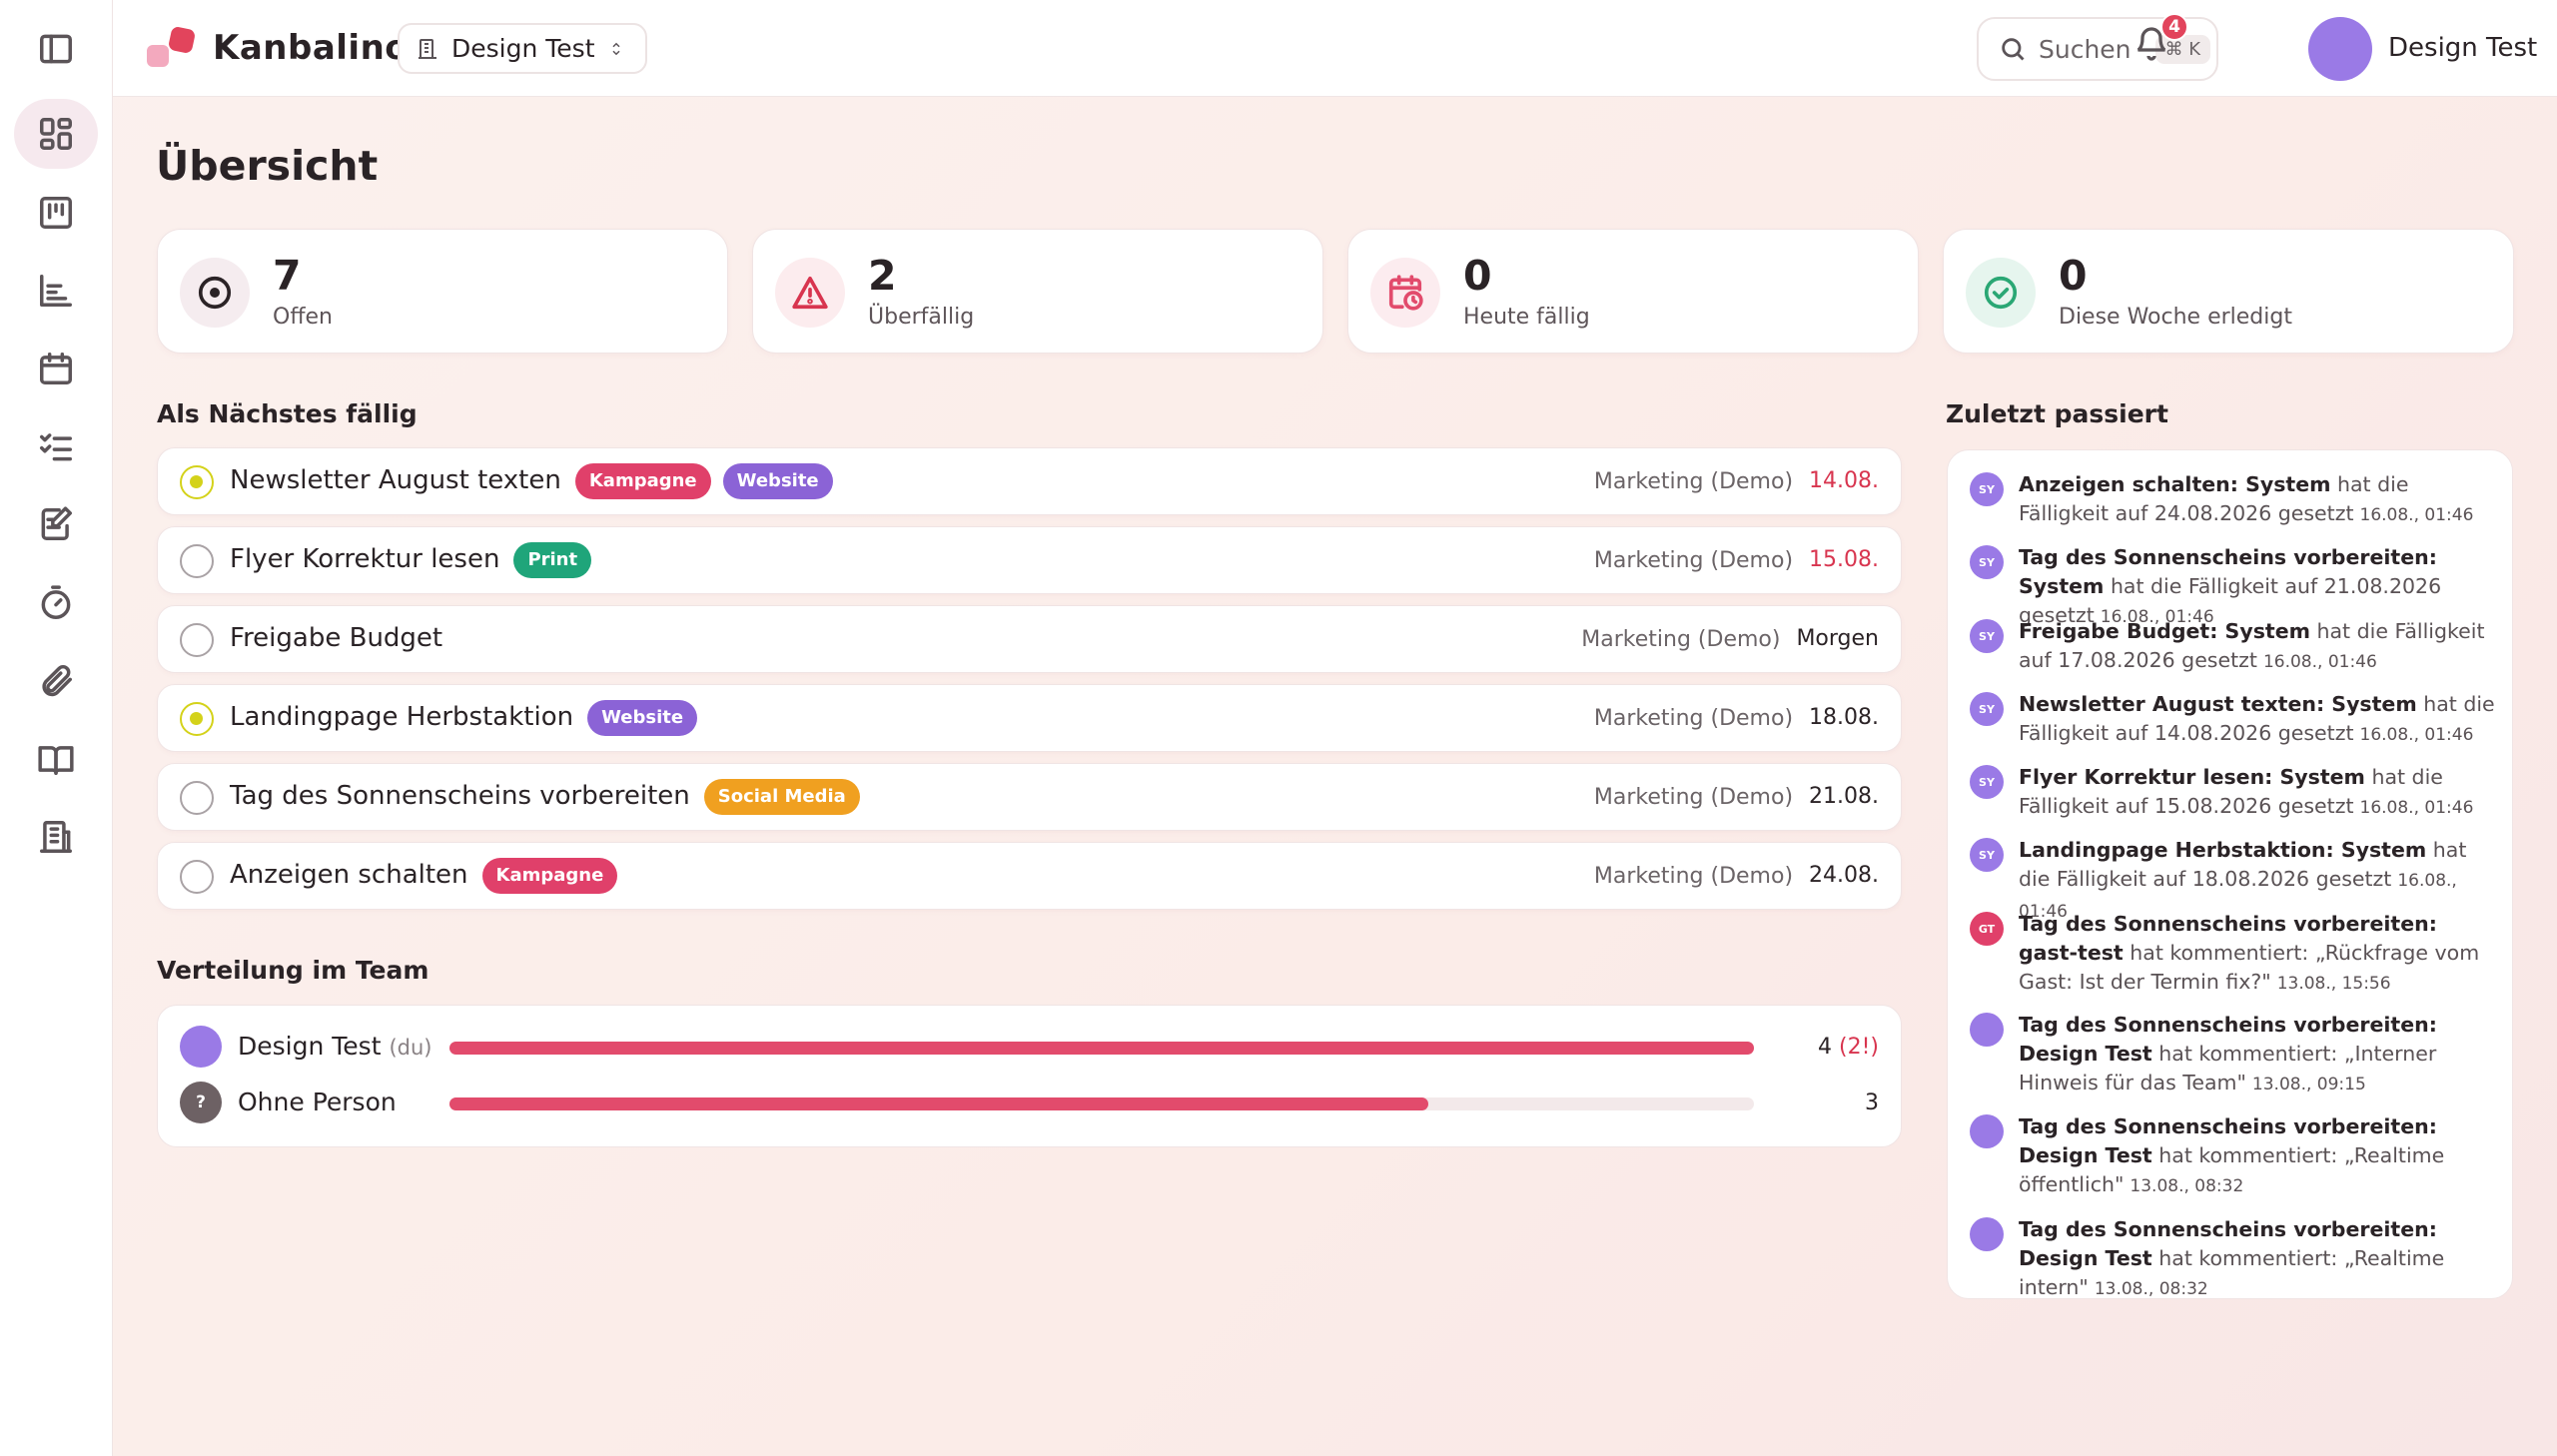 This screenshot has width=2557, height=1456. I want to click on timer-icon, so click(56, 602).